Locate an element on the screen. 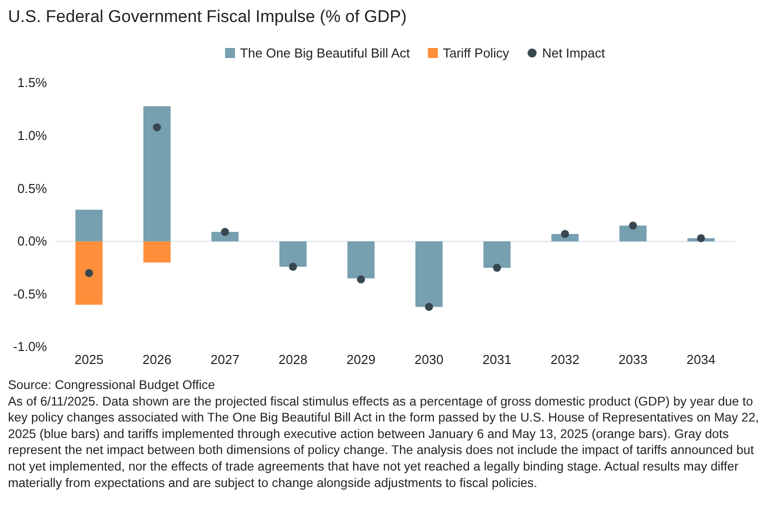 This screenshot has height=521, width=768. x-tick-label: 2027 is located at coordinates (225, 360).